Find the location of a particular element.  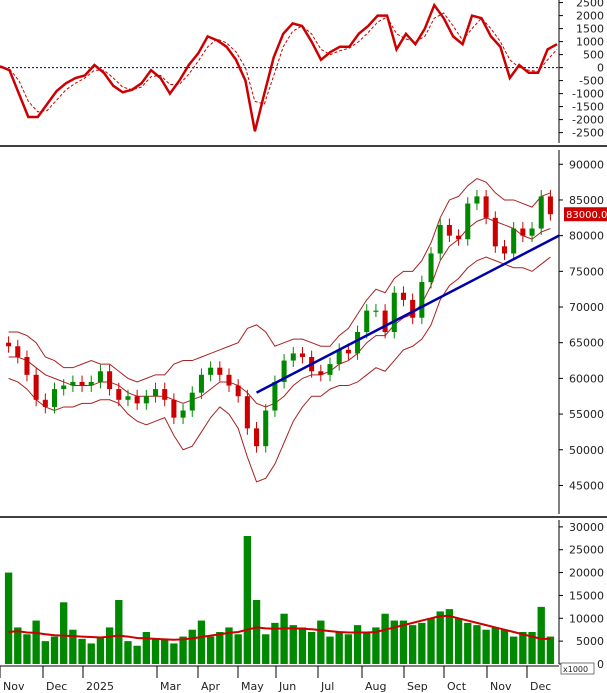

price-tick-label: 50000 is located at coordinates (586, 450).